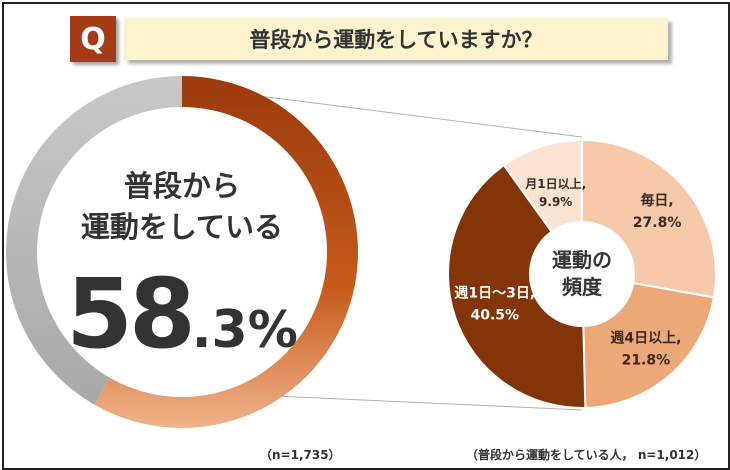 This screenshot has height=470, width=730. I want to click on frequency-center-line1: 運動の, so click(582, 260).